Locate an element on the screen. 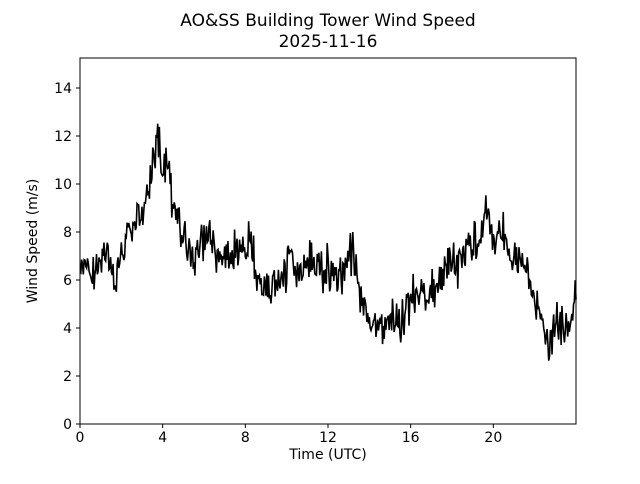 The image size is (640, 484). x-tick-label: 20 is located at coordinates (493, 438).